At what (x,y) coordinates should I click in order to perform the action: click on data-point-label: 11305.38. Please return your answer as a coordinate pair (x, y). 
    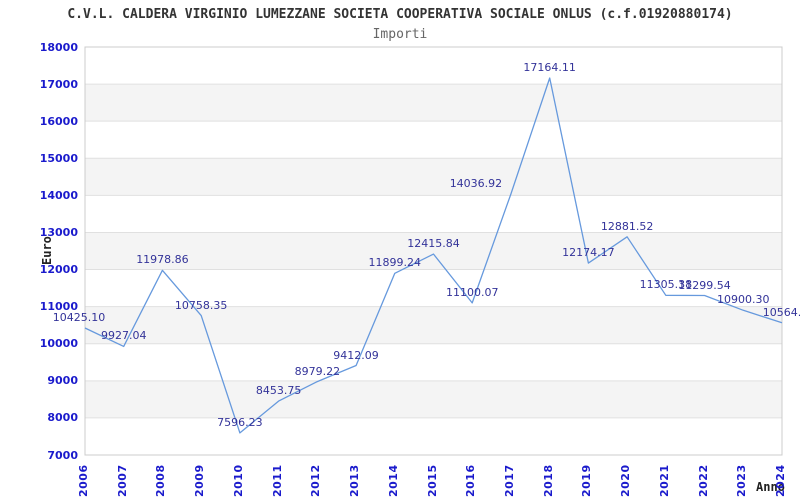
    Looking at the image, I should click on (666, 285).